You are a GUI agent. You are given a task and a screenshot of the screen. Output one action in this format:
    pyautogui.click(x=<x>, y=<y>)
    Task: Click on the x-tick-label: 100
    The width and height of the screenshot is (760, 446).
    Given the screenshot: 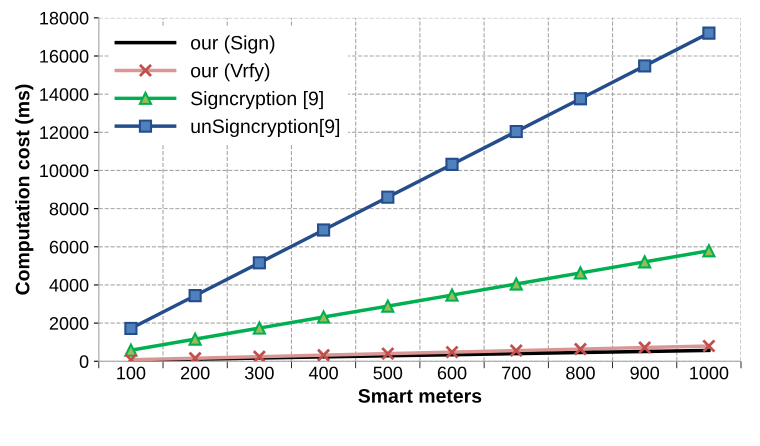 What is the action you would take?
    pyautogui.click(x=131, y=373)
    